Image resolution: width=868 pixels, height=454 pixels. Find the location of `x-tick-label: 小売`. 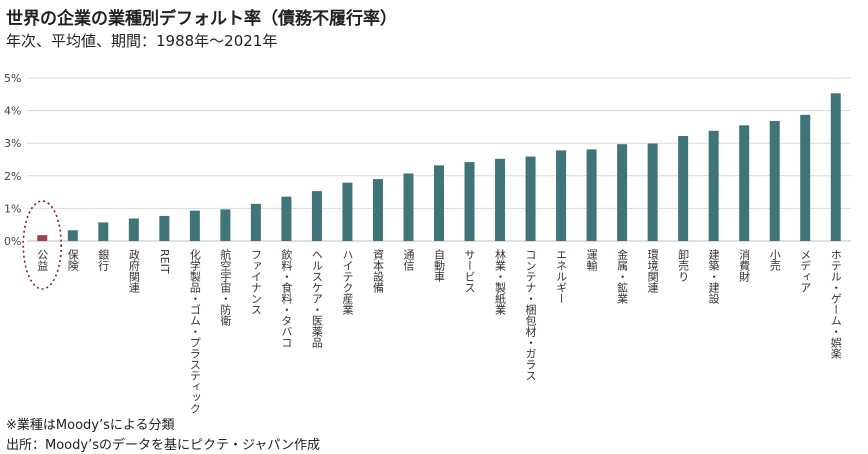

x-tick-label: 小売 is located at coordinates (774, 260).